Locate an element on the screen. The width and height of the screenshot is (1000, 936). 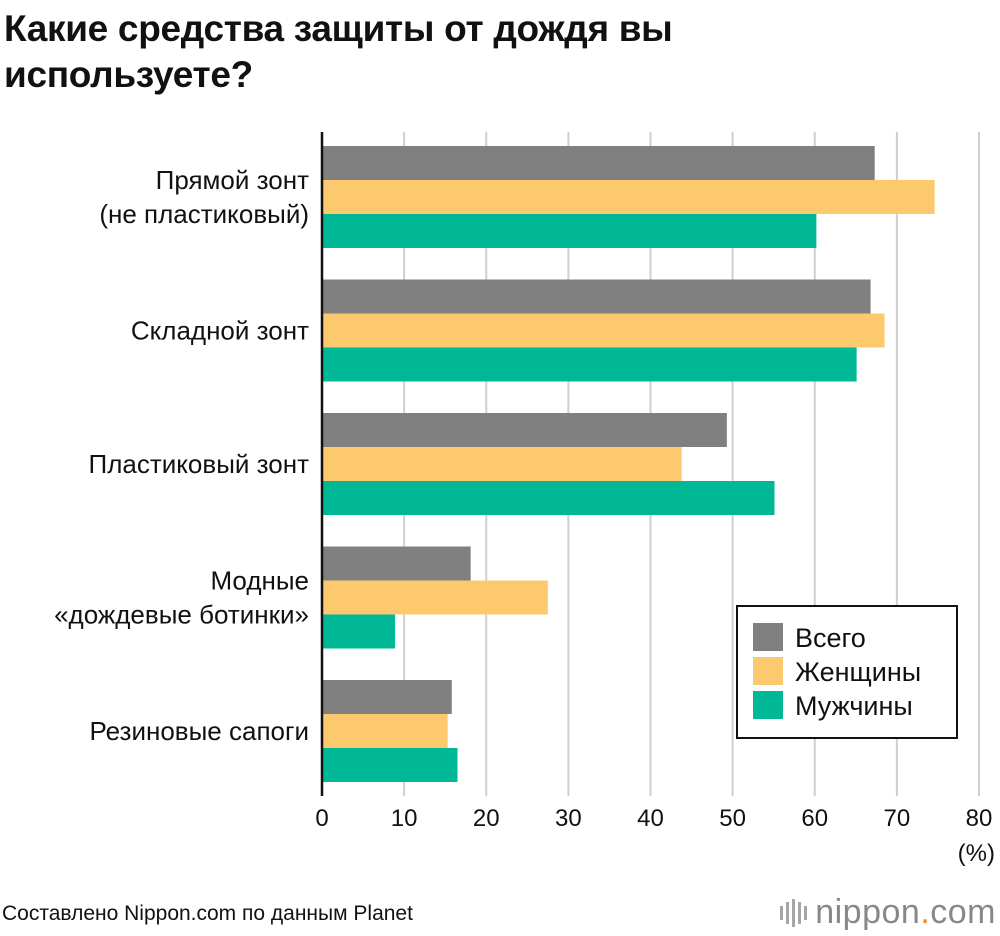
category-label: Резиновые сапоги is located at coordinates (199, 731).